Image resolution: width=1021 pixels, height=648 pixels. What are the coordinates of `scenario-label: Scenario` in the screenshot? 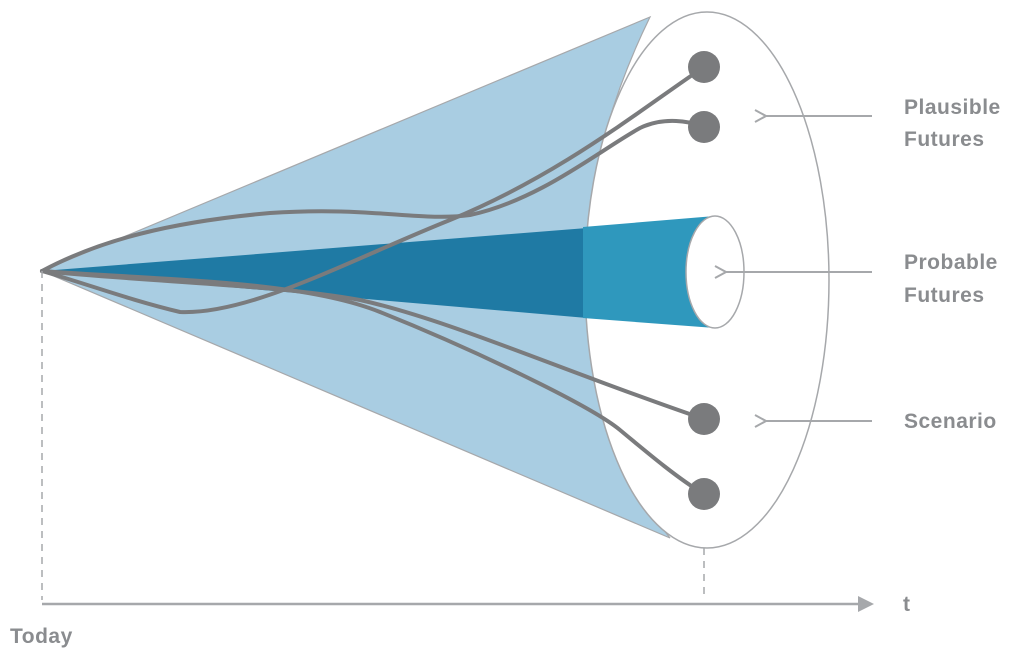 It's located at (950, 421).